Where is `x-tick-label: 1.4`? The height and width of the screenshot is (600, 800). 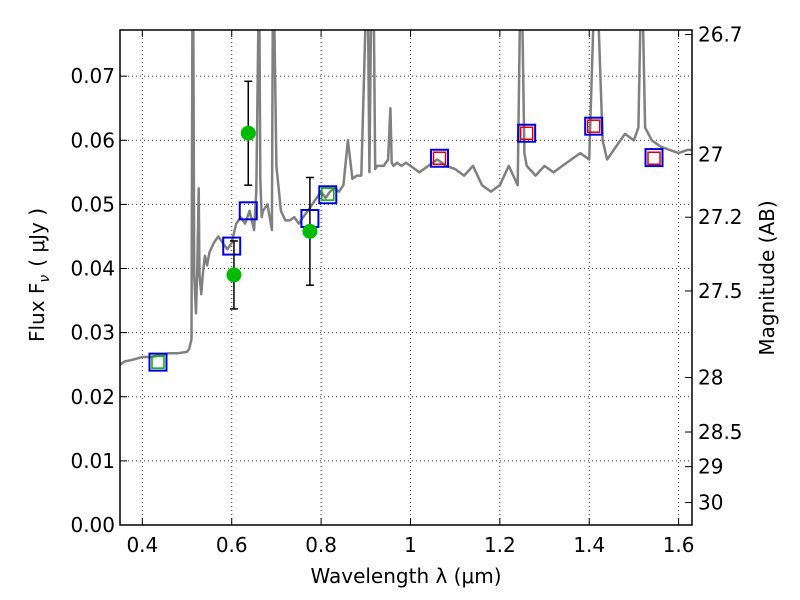 x-tick-label: 1.4 is located at coordinates (589, 545).